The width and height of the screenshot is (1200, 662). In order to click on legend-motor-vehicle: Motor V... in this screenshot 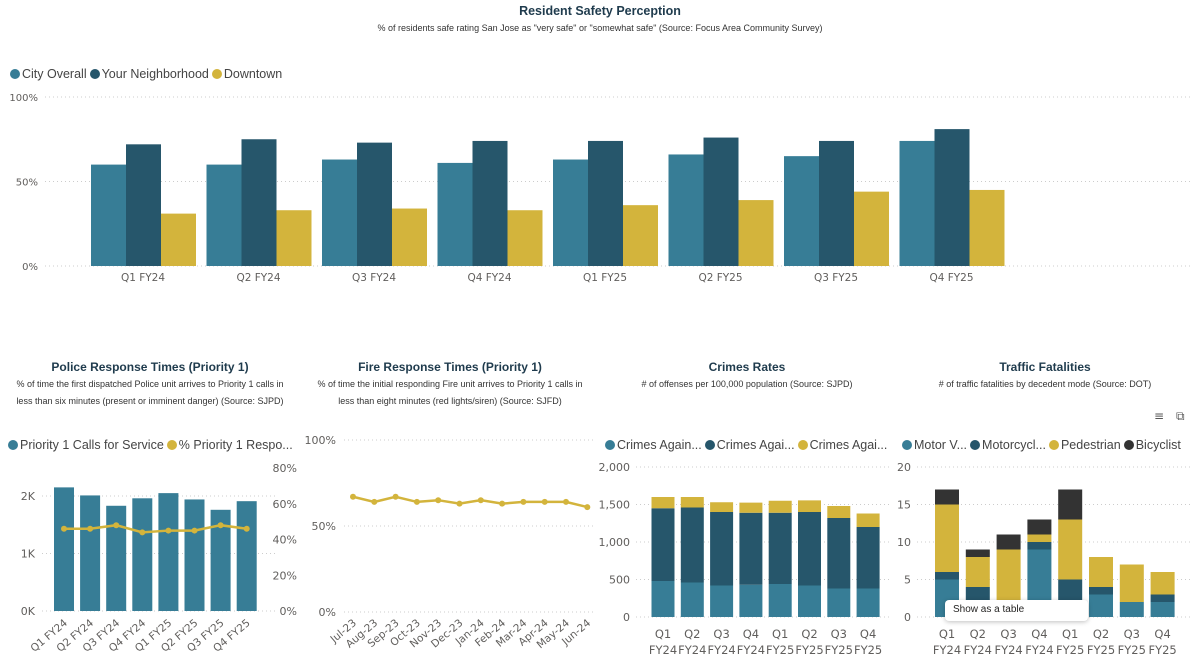, I will do `click(934, 445)`.